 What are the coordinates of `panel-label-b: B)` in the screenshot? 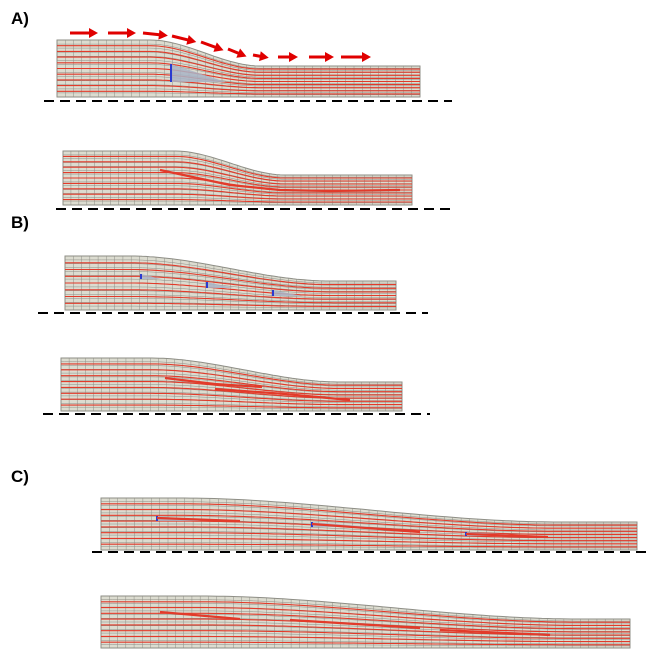 It's located at (20, 222).